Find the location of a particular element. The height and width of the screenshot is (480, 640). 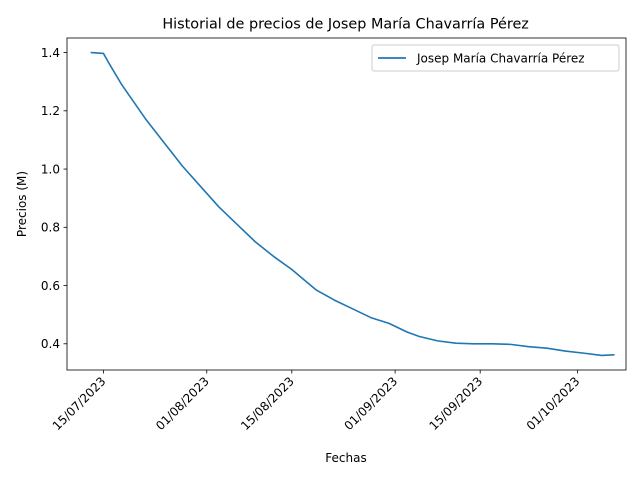

y-tick-label: 1.2 is located at coordinates (50, 111).